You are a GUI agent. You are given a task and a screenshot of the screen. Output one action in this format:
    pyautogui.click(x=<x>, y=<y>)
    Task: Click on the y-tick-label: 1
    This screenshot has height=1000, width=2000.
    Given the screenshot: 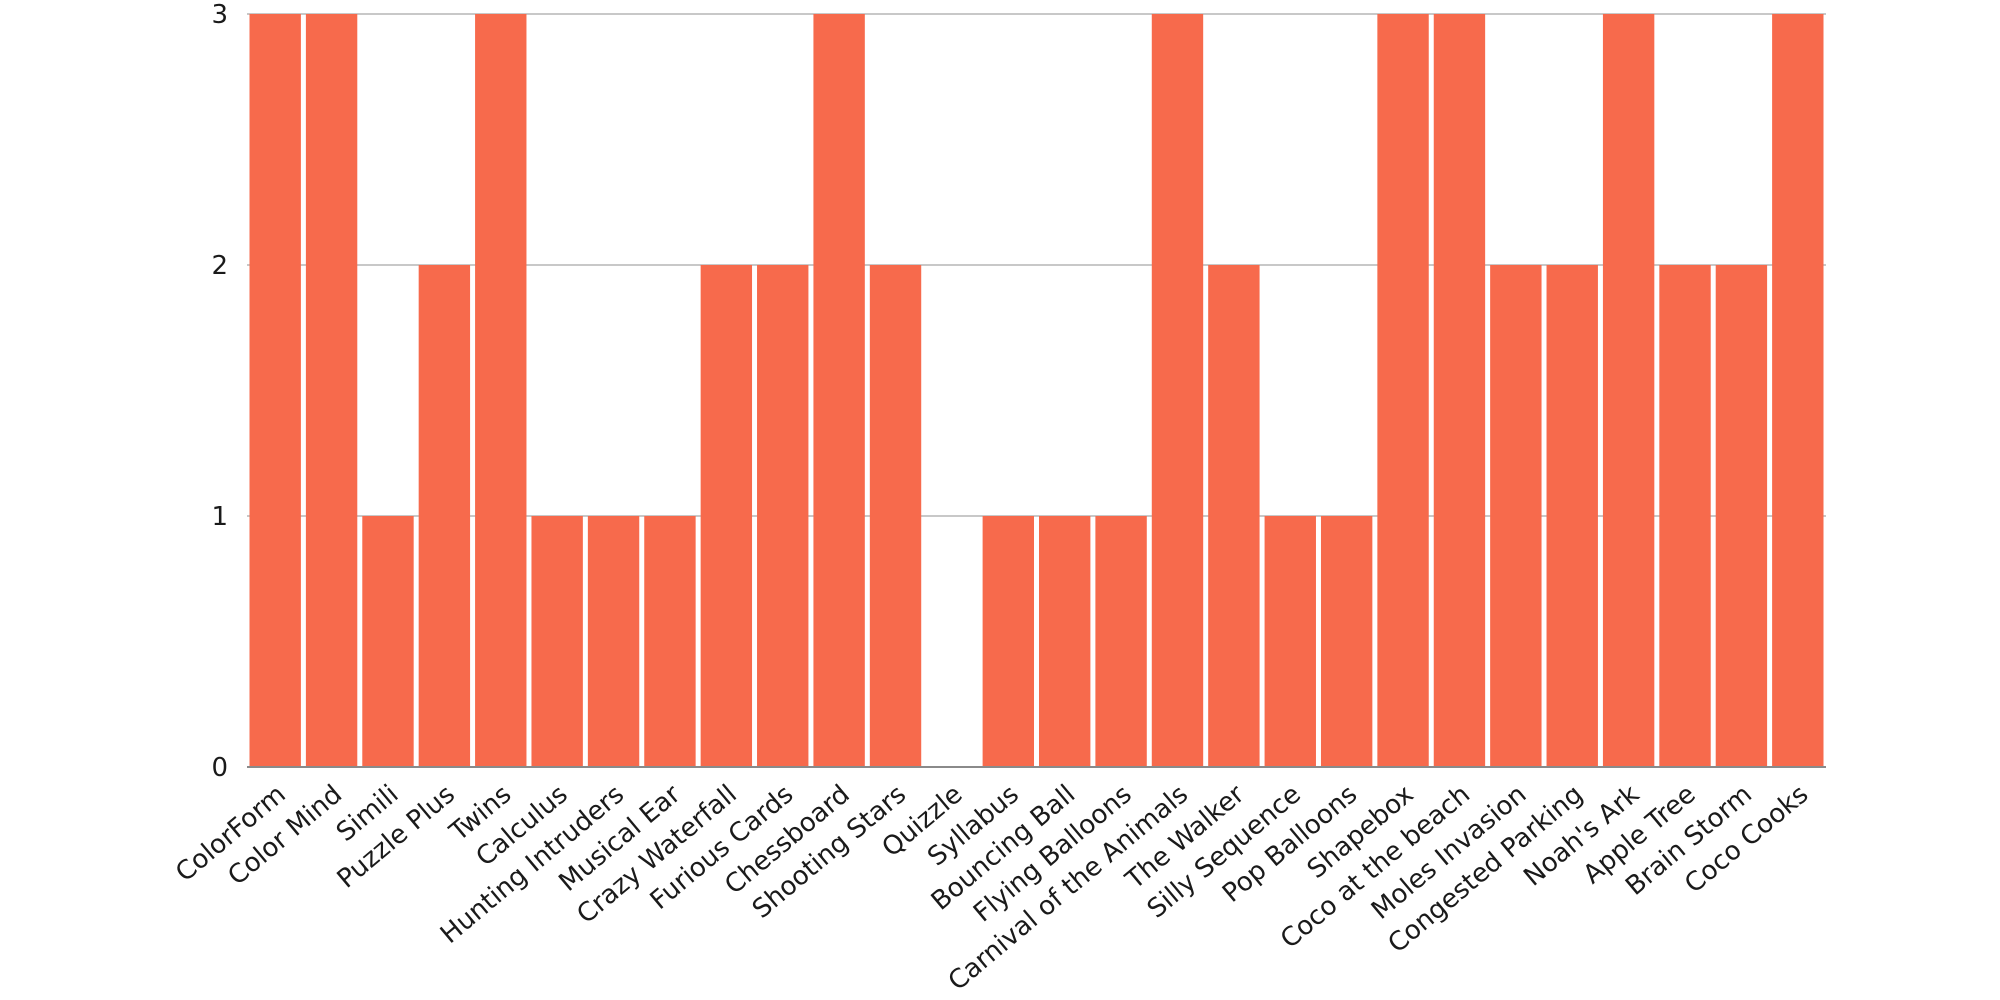 What is the action you would take?
    pyautogui.click(x=219, y=517)
    